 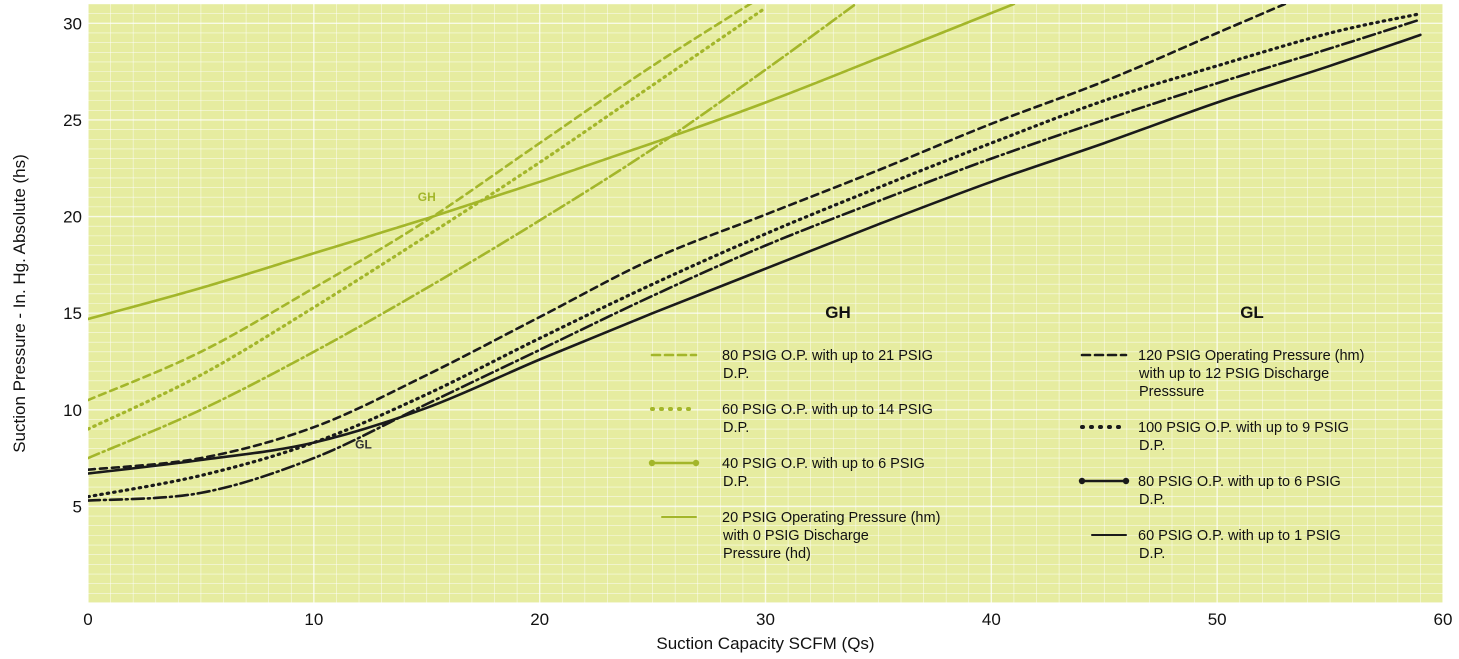 I want to click on x-tick-label: 20, so click(x=539, y=619).